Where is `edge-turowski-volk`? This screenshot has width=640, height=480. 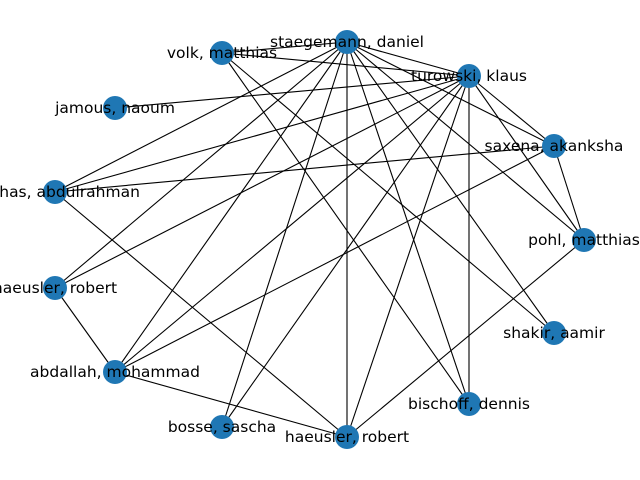 edge-turowski-volk is located at coordinates (345, 64).